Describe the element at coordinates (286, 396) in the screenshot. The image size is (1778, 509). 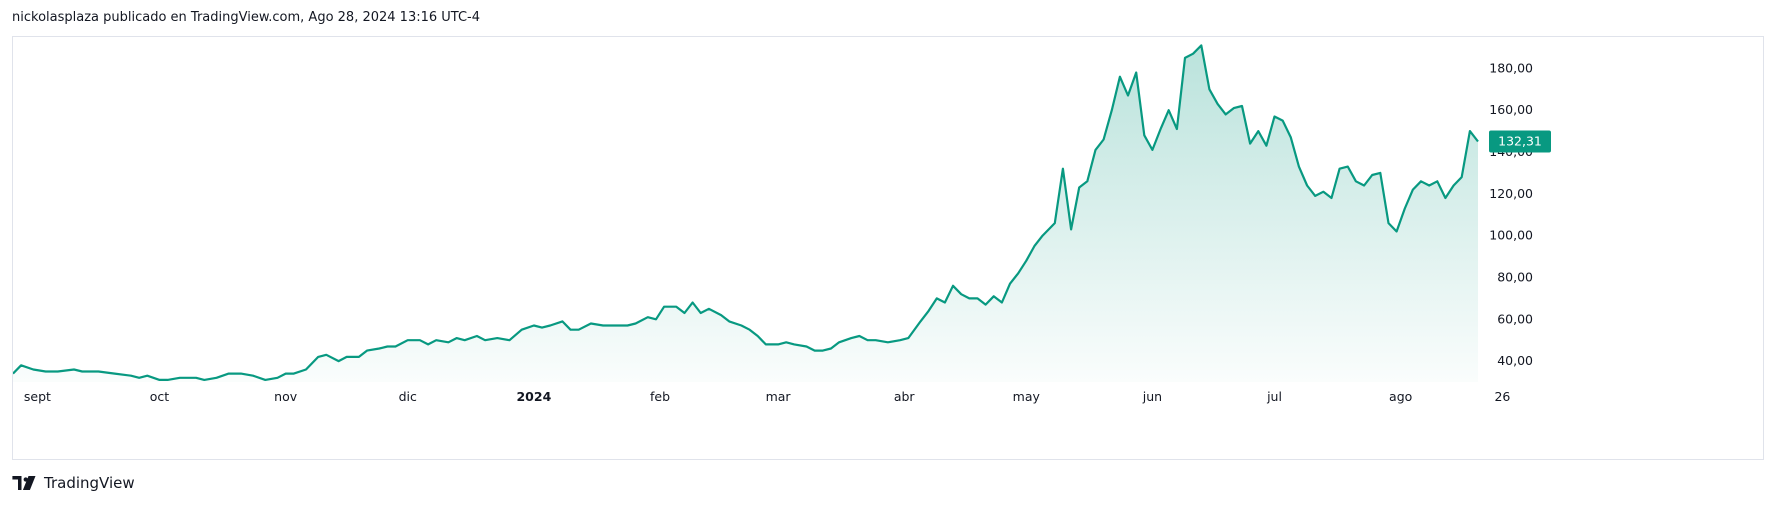
I see `x-tick-label: nov` at that location.